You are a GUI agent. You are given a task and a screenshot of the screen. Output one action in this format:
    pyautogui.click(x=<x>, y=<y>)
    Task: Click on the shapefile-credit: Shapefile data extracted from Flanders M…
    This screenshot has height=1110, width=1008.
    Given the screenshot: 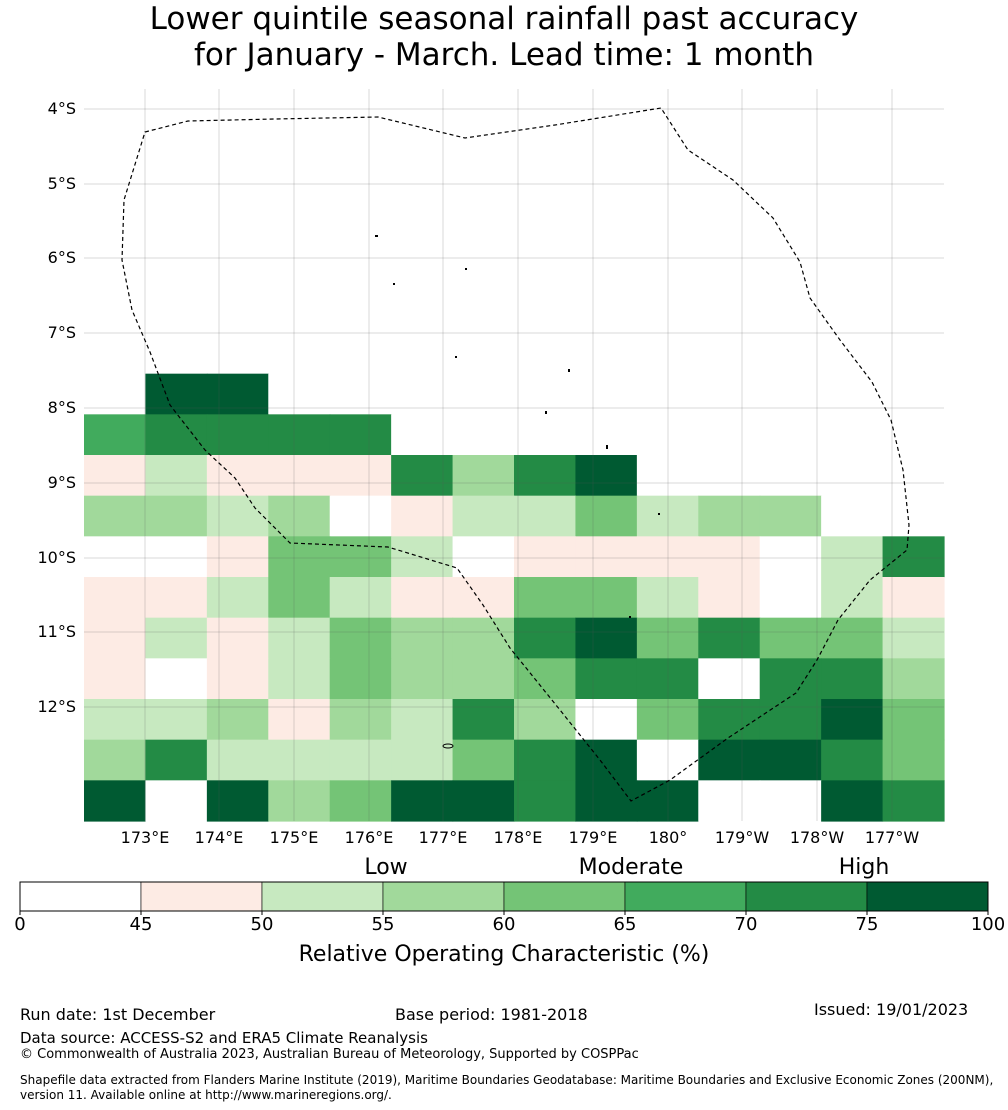 What is the action you would take?
    pyautogui.click(x=507, y=1087)
    